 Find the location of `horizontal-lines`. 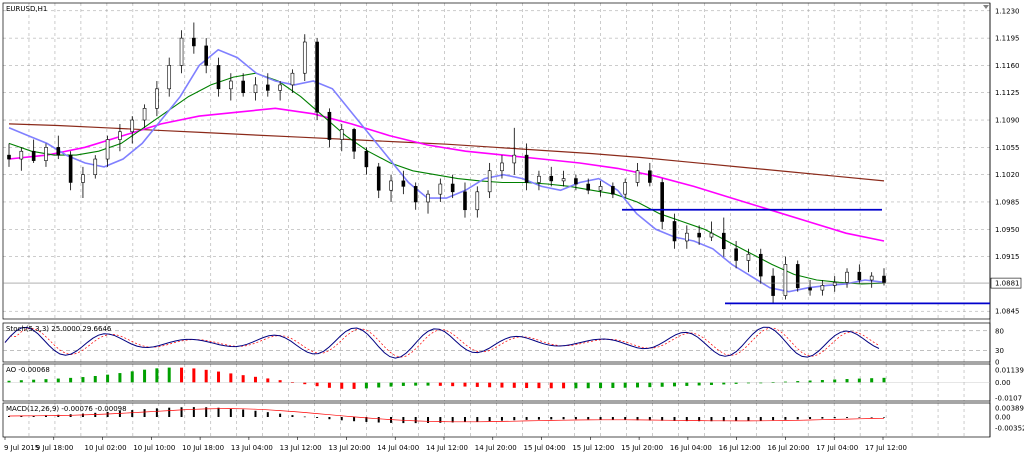

horizontal-lines is located at coordinates (806, 256).